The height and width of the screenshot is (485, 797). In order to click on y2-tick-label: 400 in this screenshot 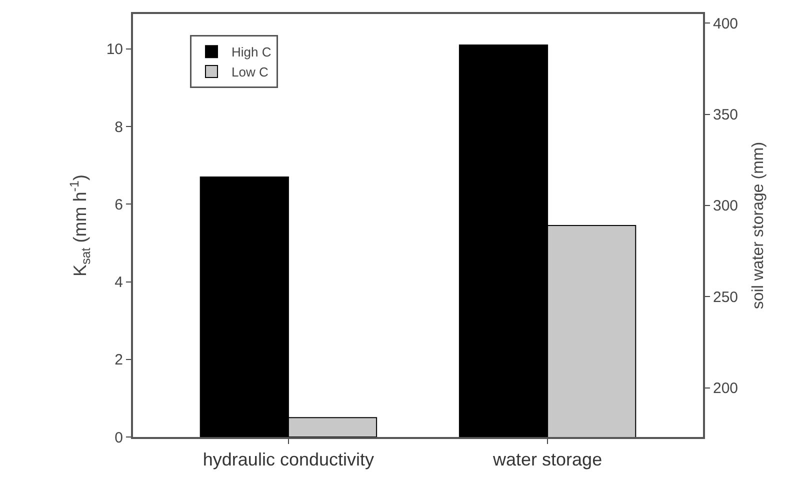, I will do `click(725, 23)`.